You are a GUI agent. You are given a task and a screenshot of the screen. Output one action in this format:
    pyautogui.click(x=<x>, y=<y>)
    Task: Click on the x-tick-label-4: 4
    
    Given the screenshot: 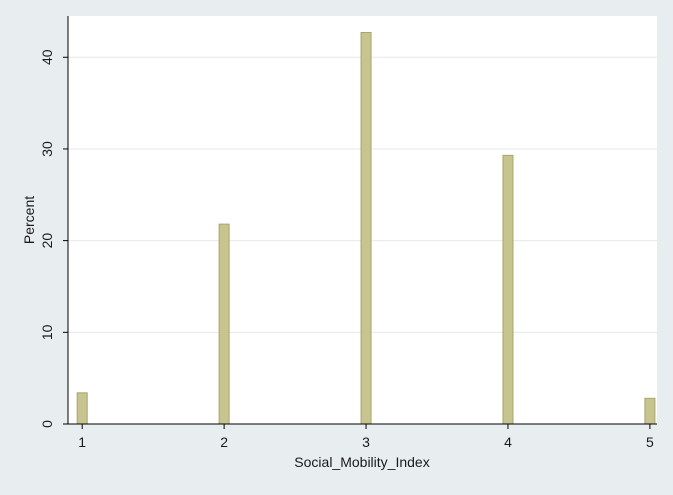 What is the action you would take?
    pyautogui.click(x=508, y=442)
    